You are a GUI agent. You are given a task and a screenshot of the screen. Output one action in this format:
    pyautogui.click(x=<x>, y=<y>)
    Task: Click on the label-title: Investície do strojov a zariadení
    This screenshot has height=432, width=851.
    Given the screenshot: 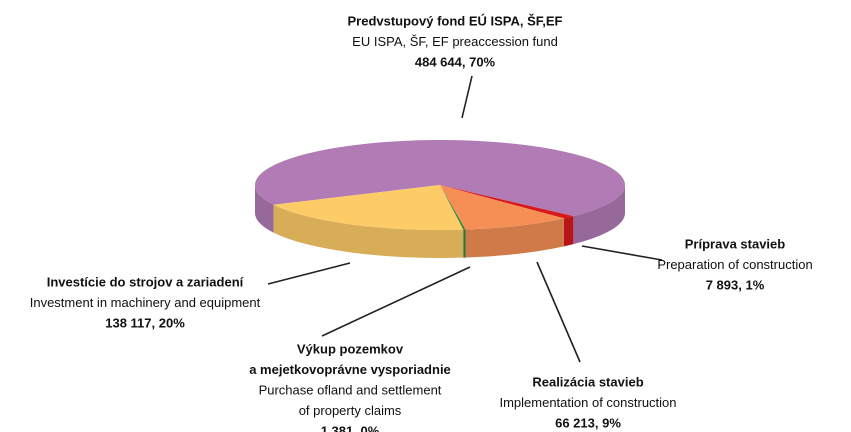 What is the action you would take?
    pyautogui.click(x=145, y=281)
    